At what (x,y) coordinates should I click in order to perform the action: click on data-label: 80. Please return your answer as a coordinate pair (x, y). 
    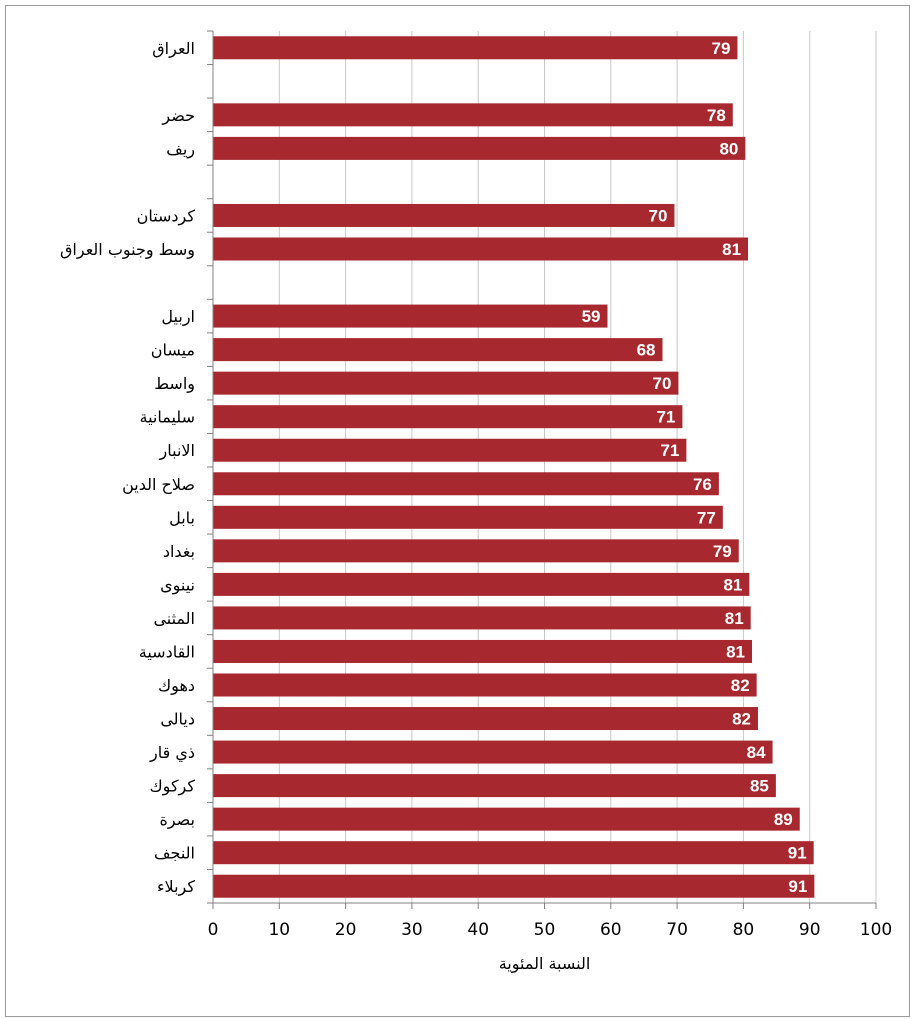
    Looking at the image, I should click on (728, 148).